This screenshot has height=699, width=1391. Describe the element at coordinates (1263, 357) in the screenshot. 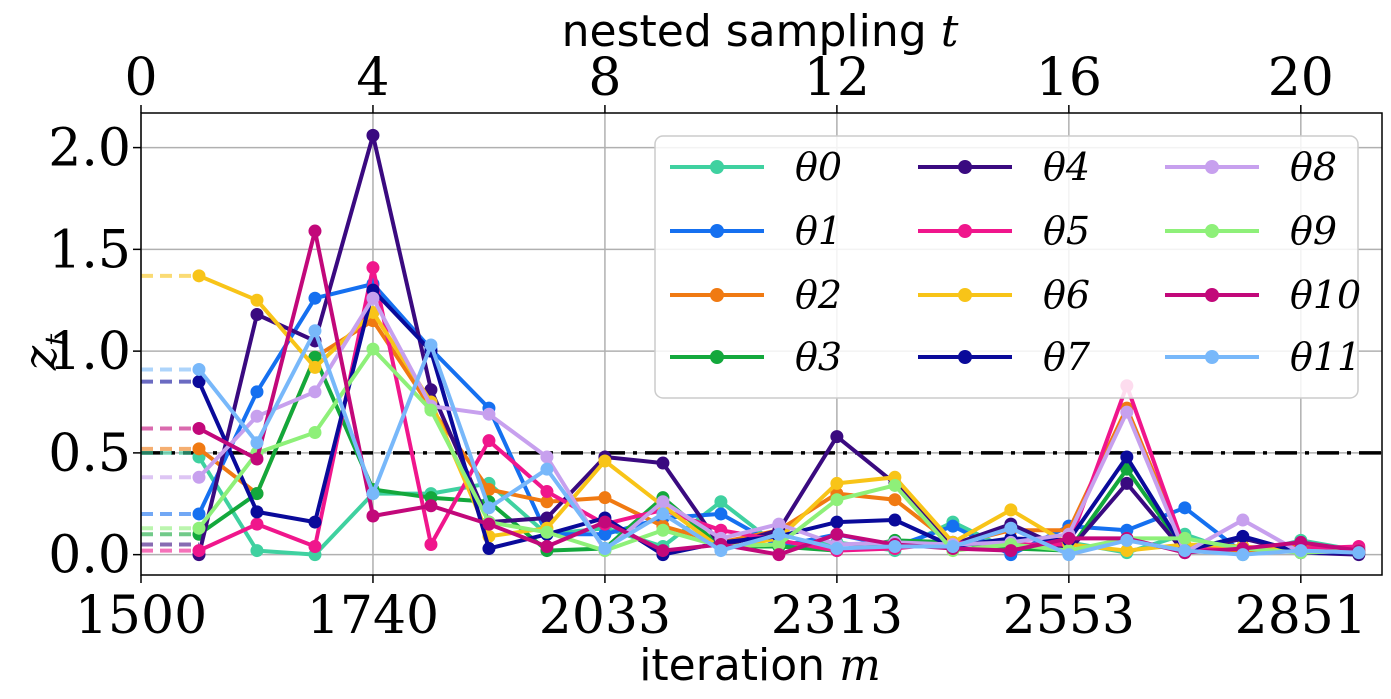

I see `legend-item-11: θ11` at that location.